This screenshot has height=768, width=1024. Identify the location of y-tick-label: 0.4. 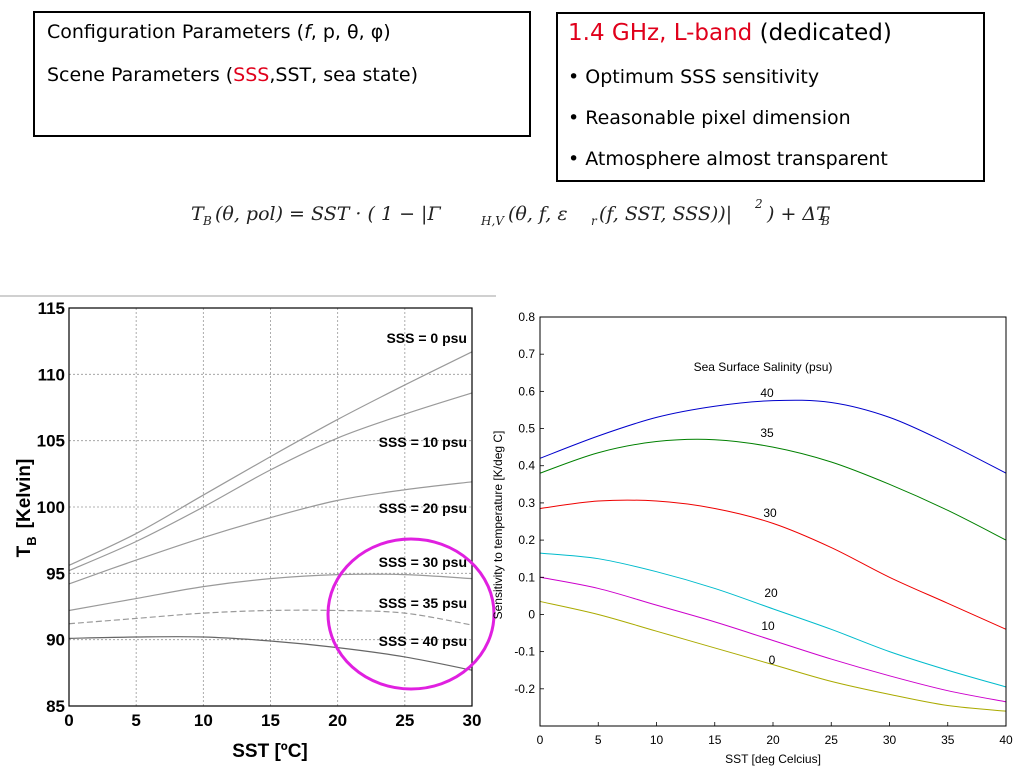
(526, 466).